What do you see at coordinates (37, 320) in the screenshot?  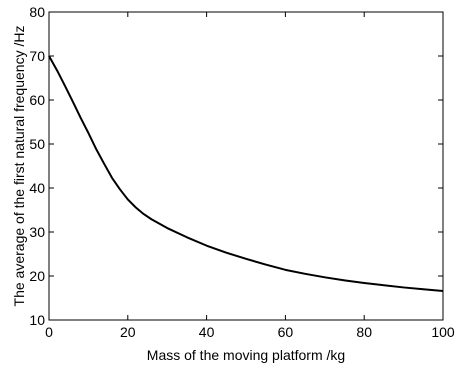 I see `y-tick-label: 10` at bounding box center [37, 320].